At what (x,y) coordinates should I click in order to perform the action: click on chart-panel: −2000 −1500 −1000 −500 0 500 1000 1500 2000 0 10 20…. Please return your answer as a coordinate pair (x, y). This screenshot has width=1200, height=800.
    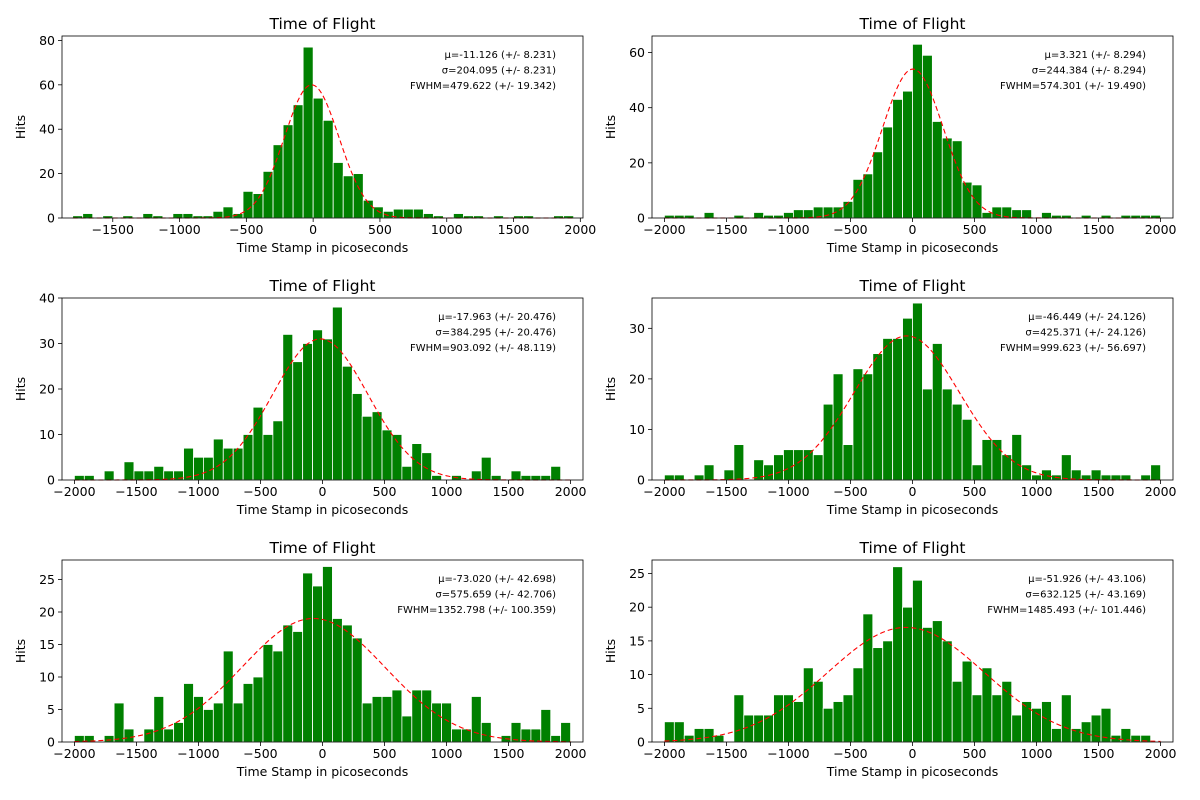
    Looking at the image, I should click on (890, 397).